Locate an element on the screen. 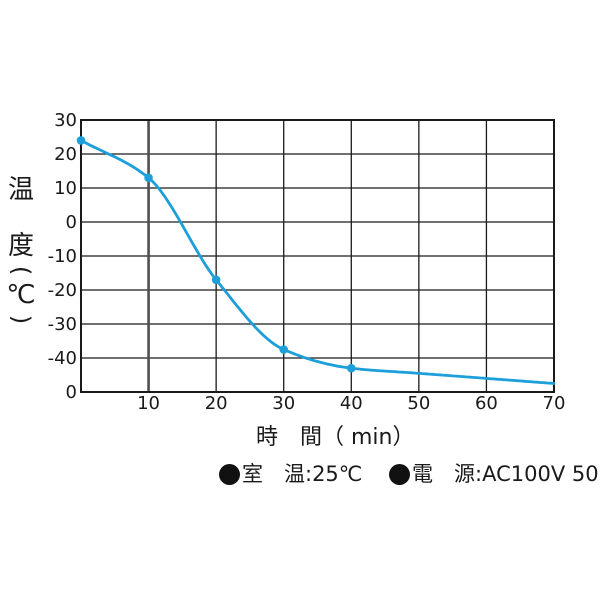 Image resolution: width=600 pixels, height=600 pixels. x-tick-label: 30 is located at coordinates (283, 403).